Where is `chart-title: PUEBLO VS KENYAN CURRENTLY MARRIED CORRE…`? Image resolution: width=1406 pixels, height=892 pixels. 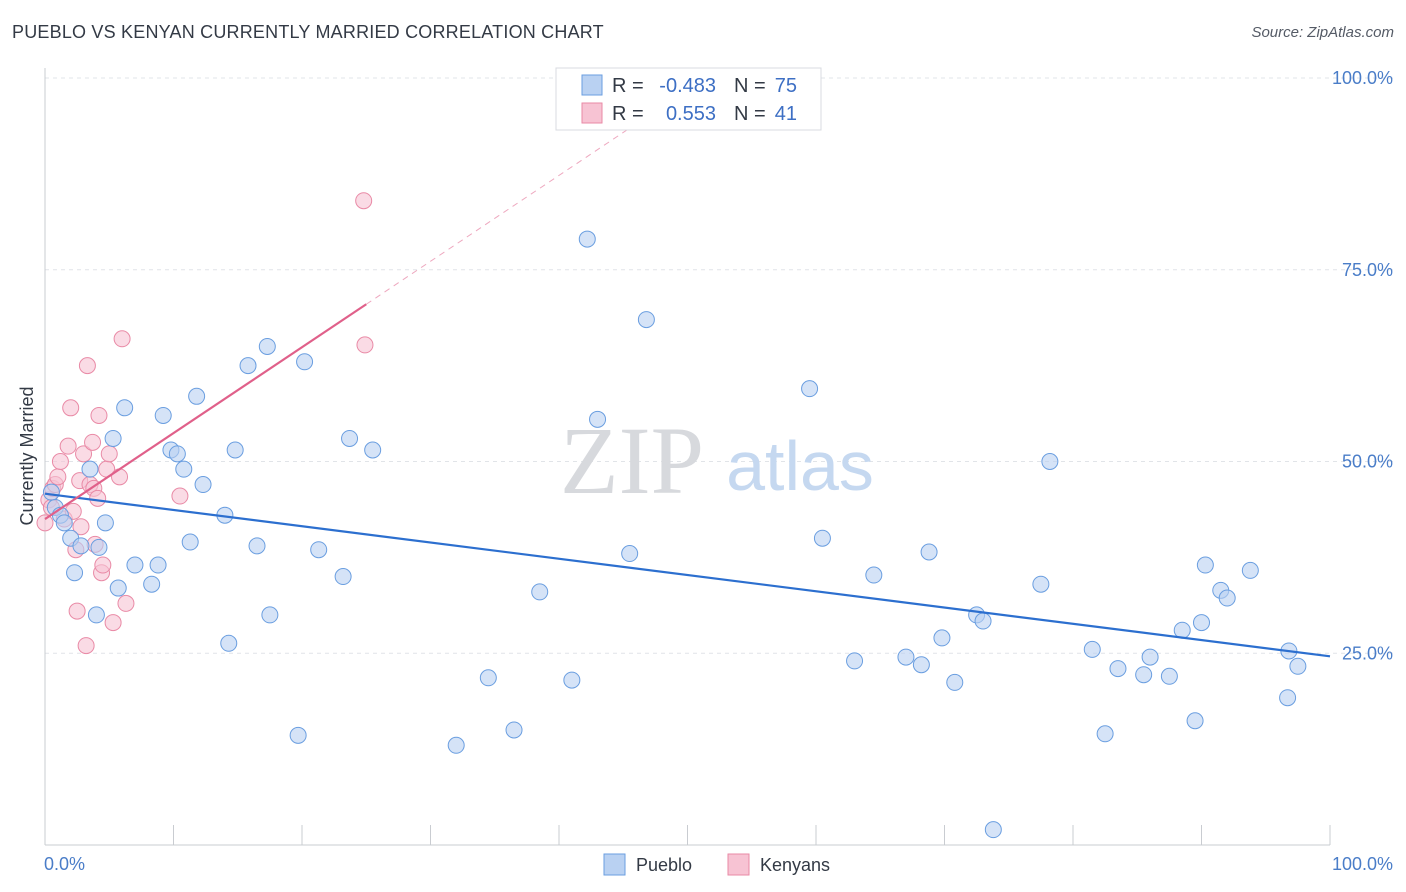 chart-title: PUEBLO VS KENYAN CURRENTLY MARRIED CORRE… is located at coordinates (308, 32).